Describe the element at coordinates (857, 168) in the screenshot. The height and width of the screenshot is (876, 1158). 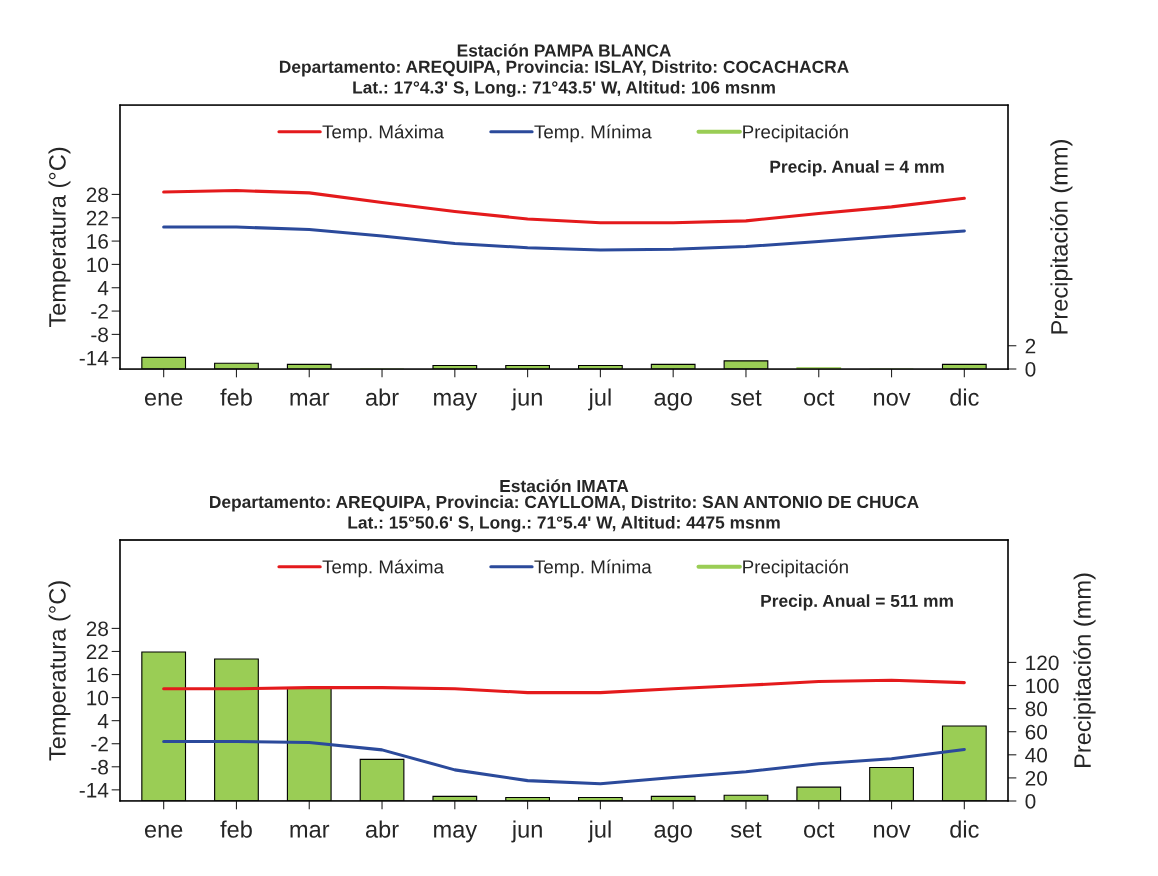
I see `annotation: Precip. Anual = 4 mm` at that location.